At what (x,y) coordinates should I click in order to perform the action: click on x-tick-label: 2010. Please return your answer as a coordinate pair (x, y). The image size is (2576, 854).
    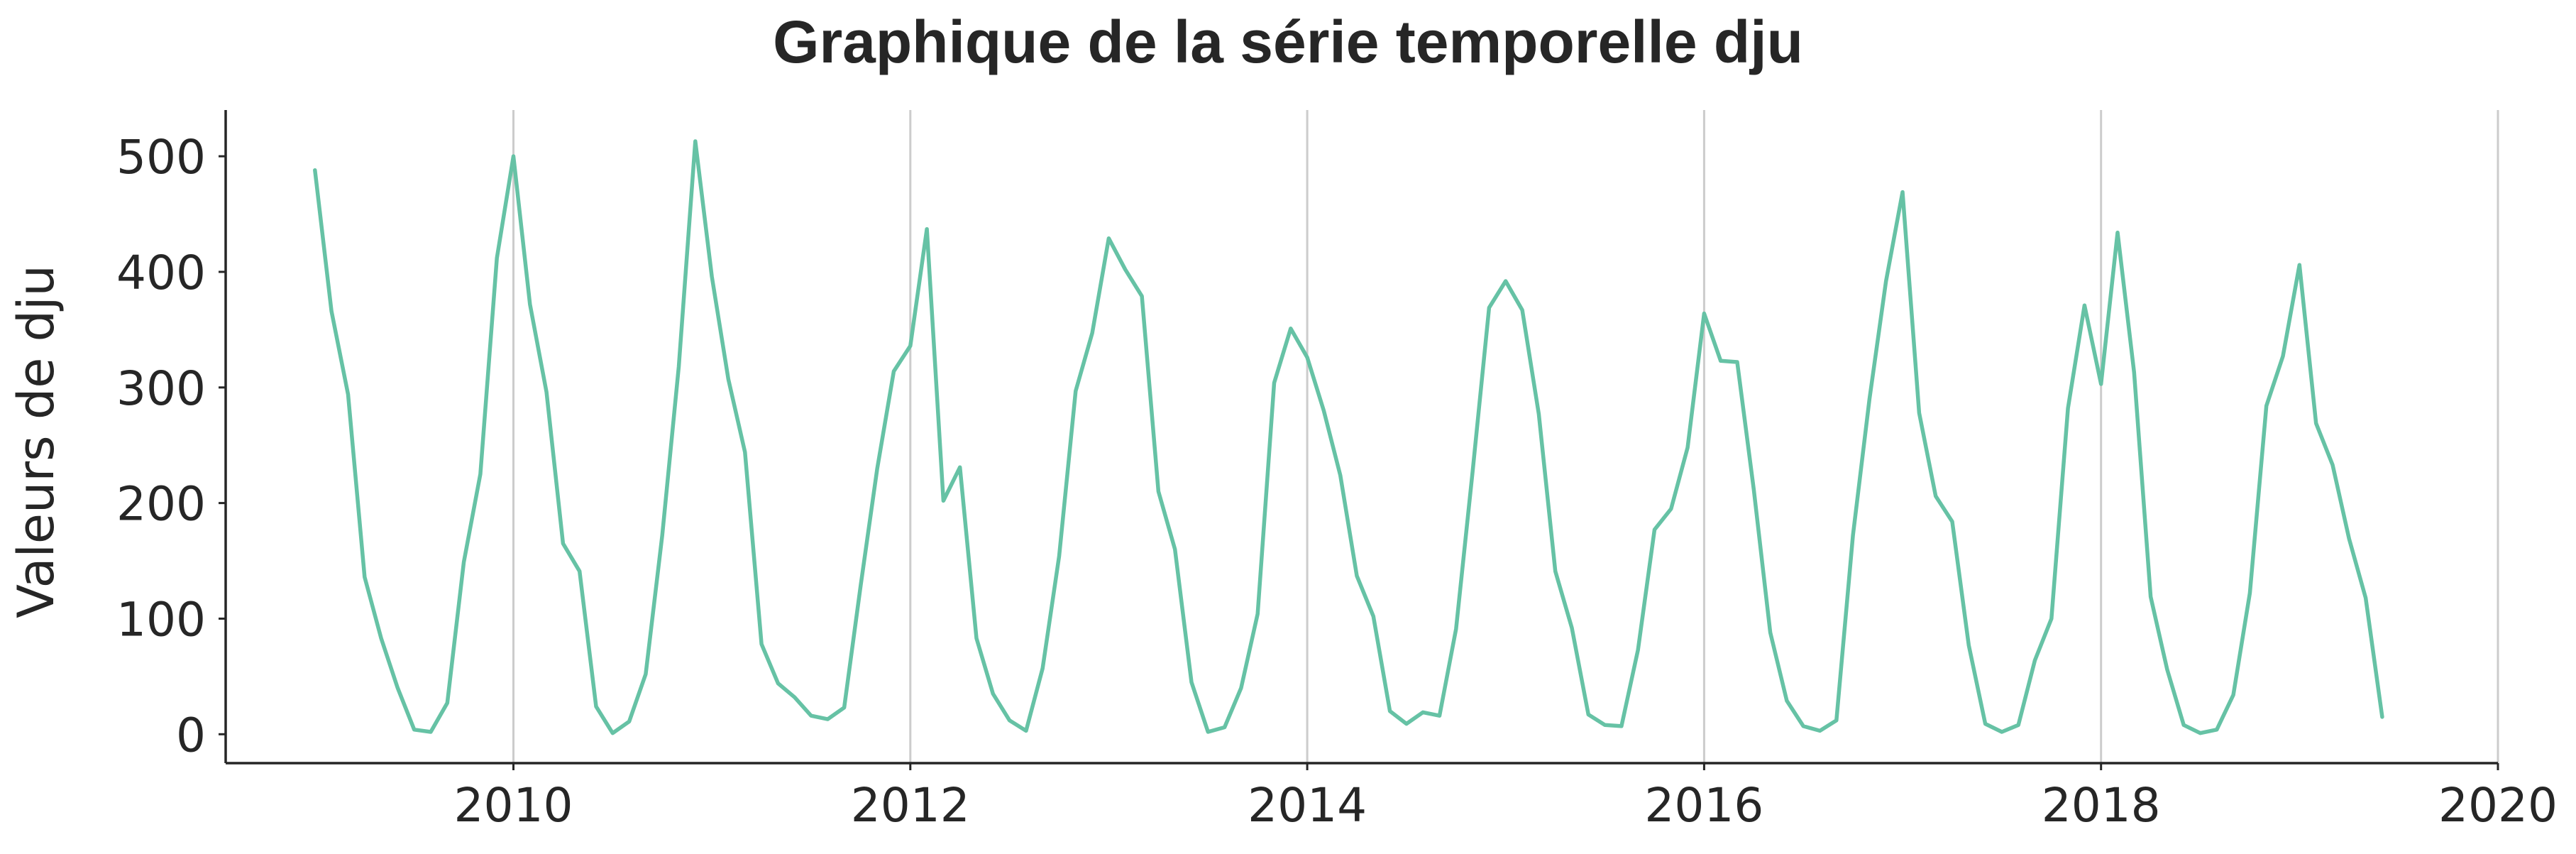
    Looking at the image, I should click on (513, 805).